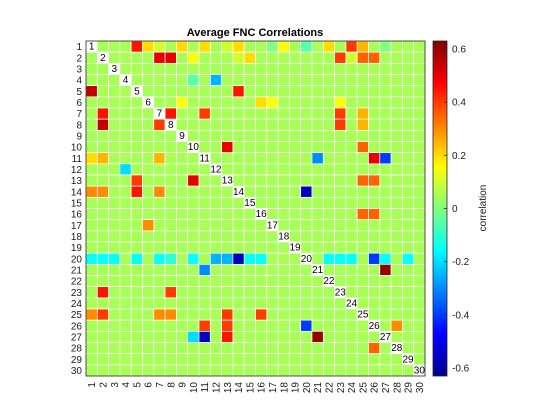 This screenshot has width=560, height=420. Describe the element at coordinates (77, 215) in the screenshot. I see `y-tick-label: 16` at that location.